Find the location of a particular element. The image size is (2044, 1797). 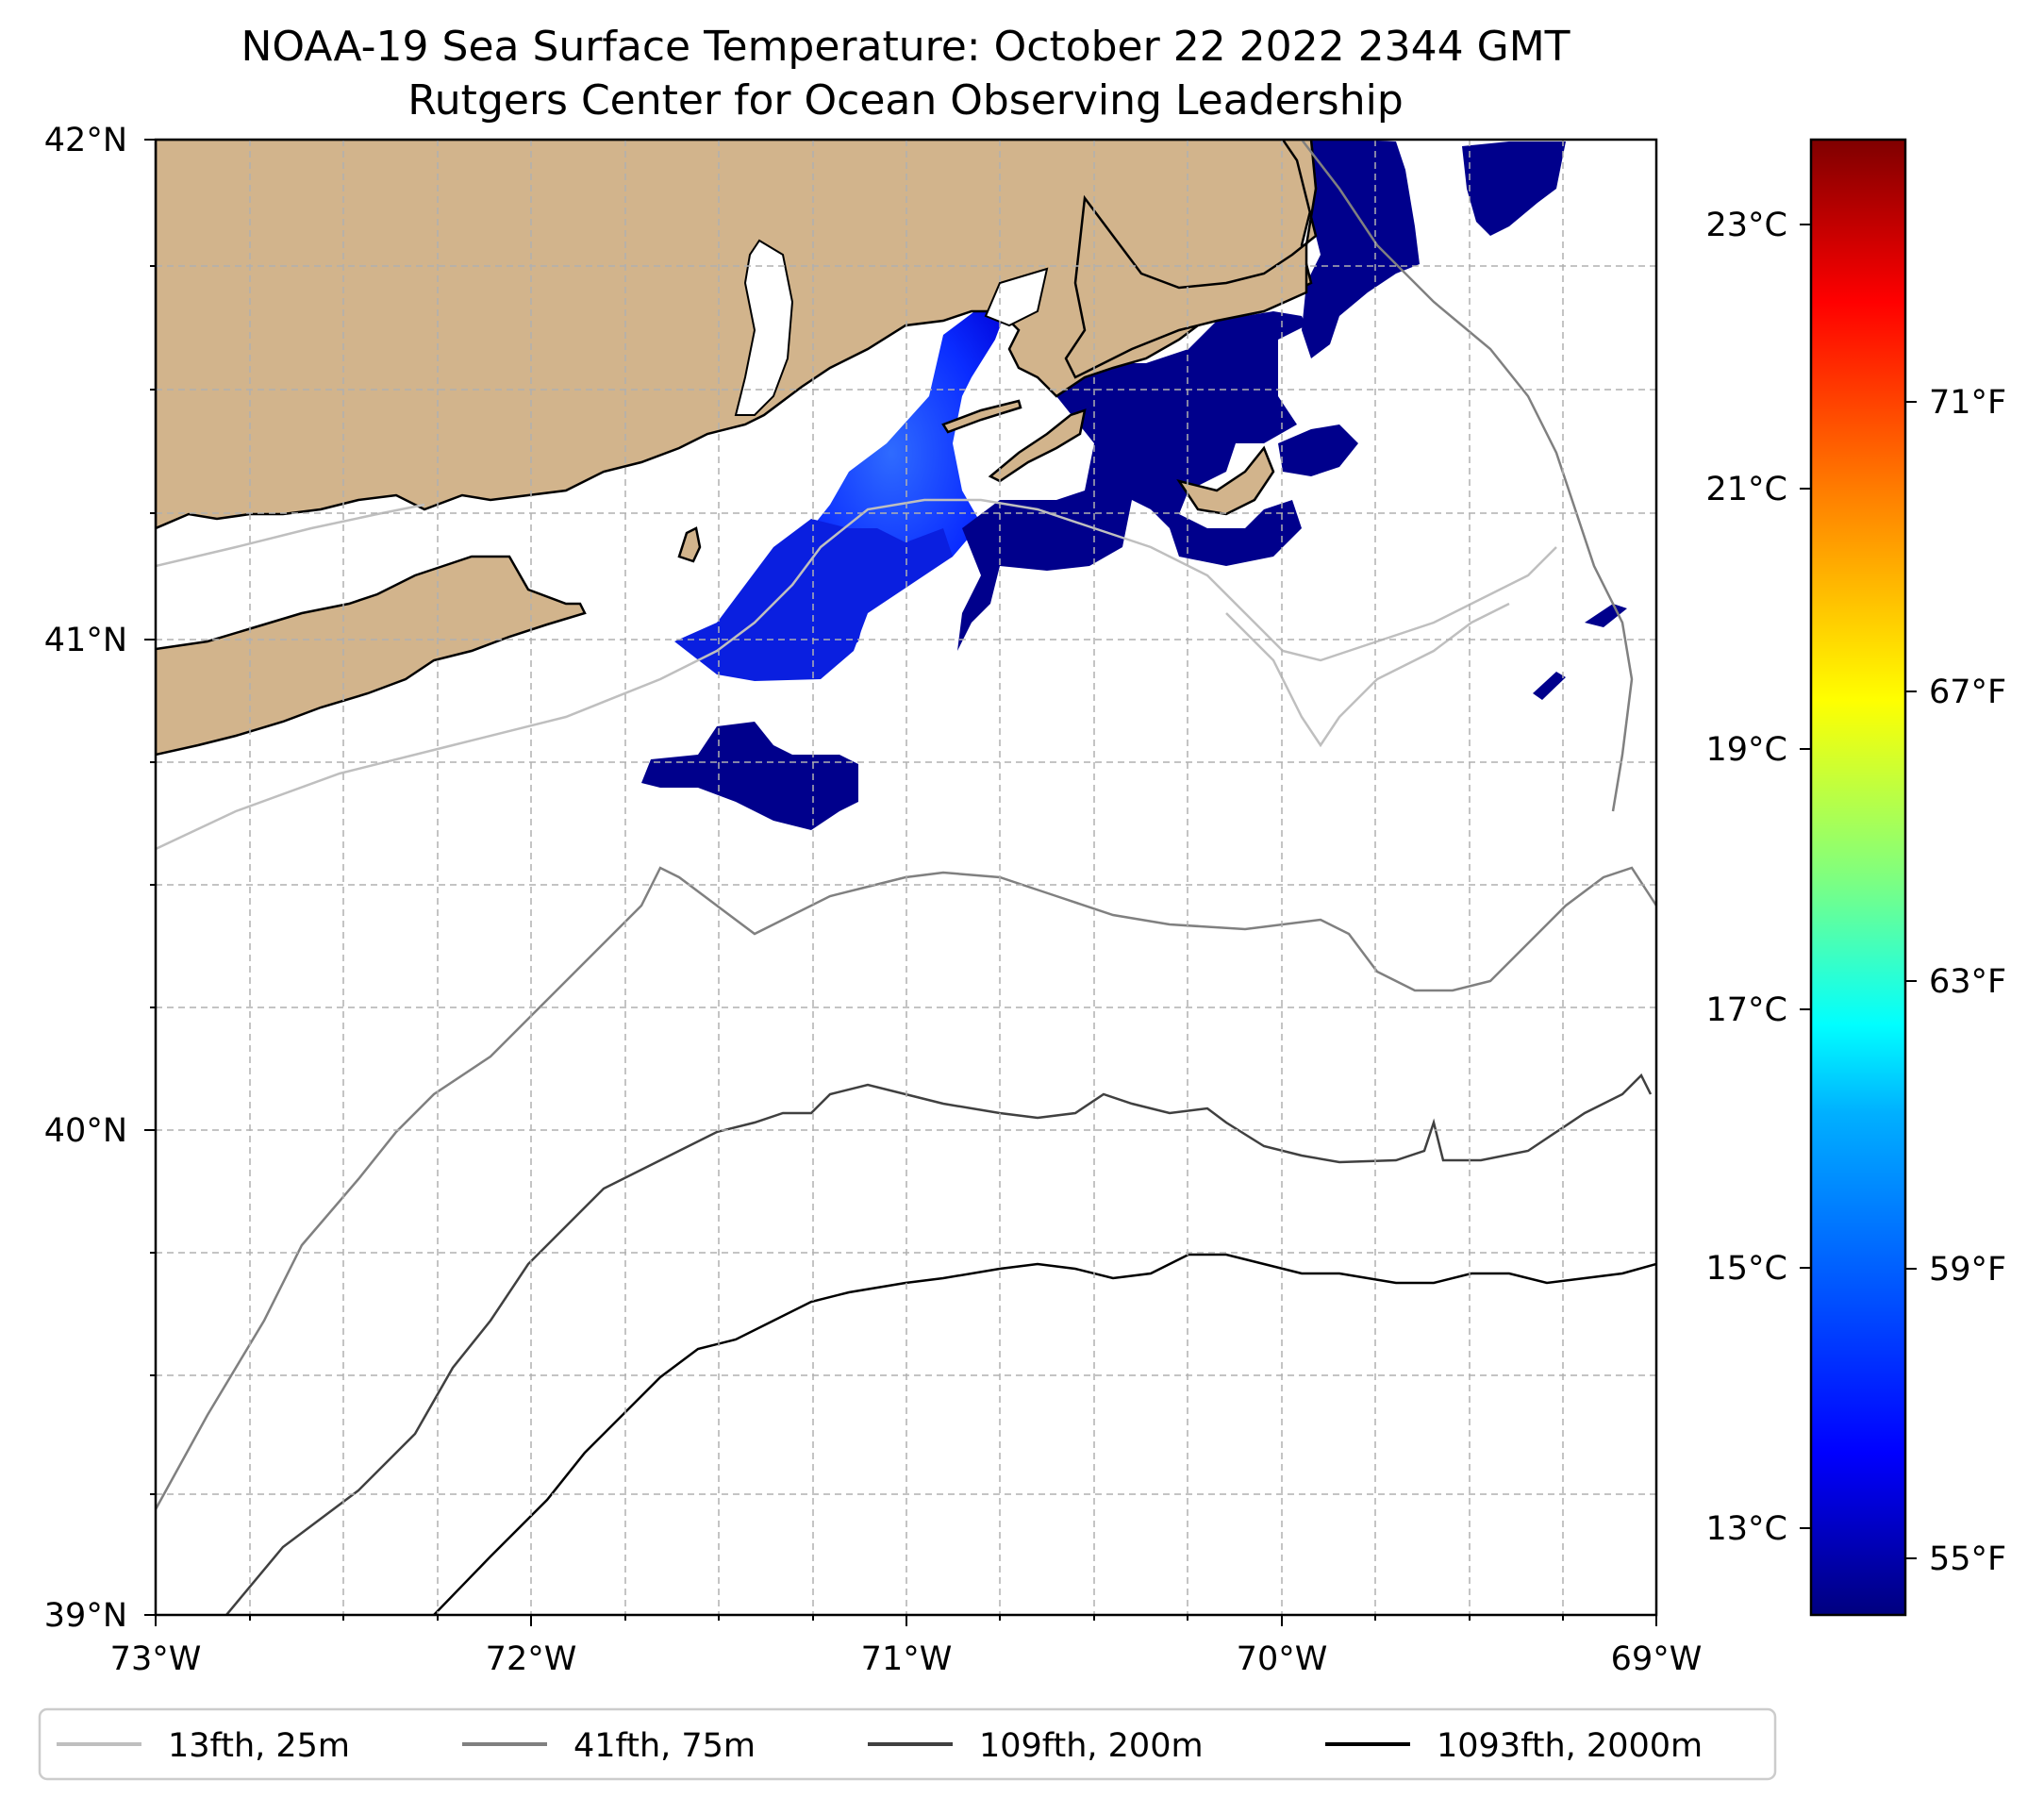

colorbar-f-71: 71°F is located at coordinates (1968, 403).